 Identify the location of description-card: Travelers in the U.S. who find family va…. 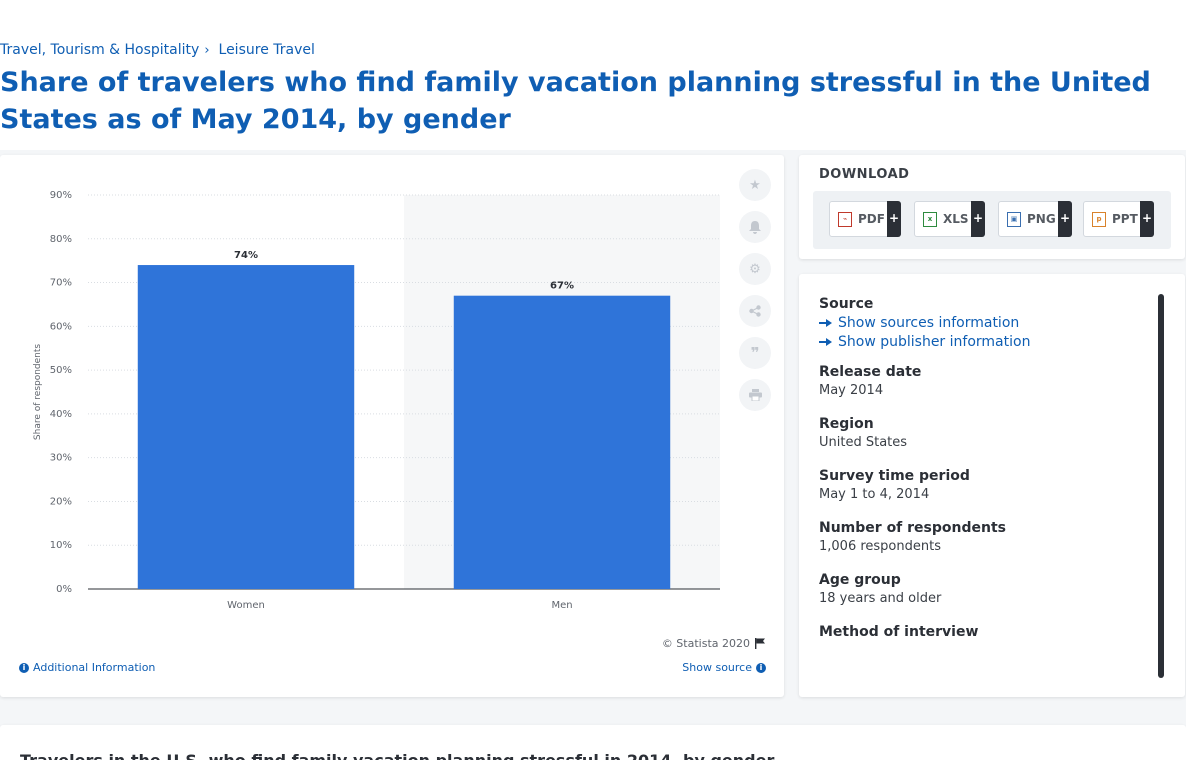
(593, 742).